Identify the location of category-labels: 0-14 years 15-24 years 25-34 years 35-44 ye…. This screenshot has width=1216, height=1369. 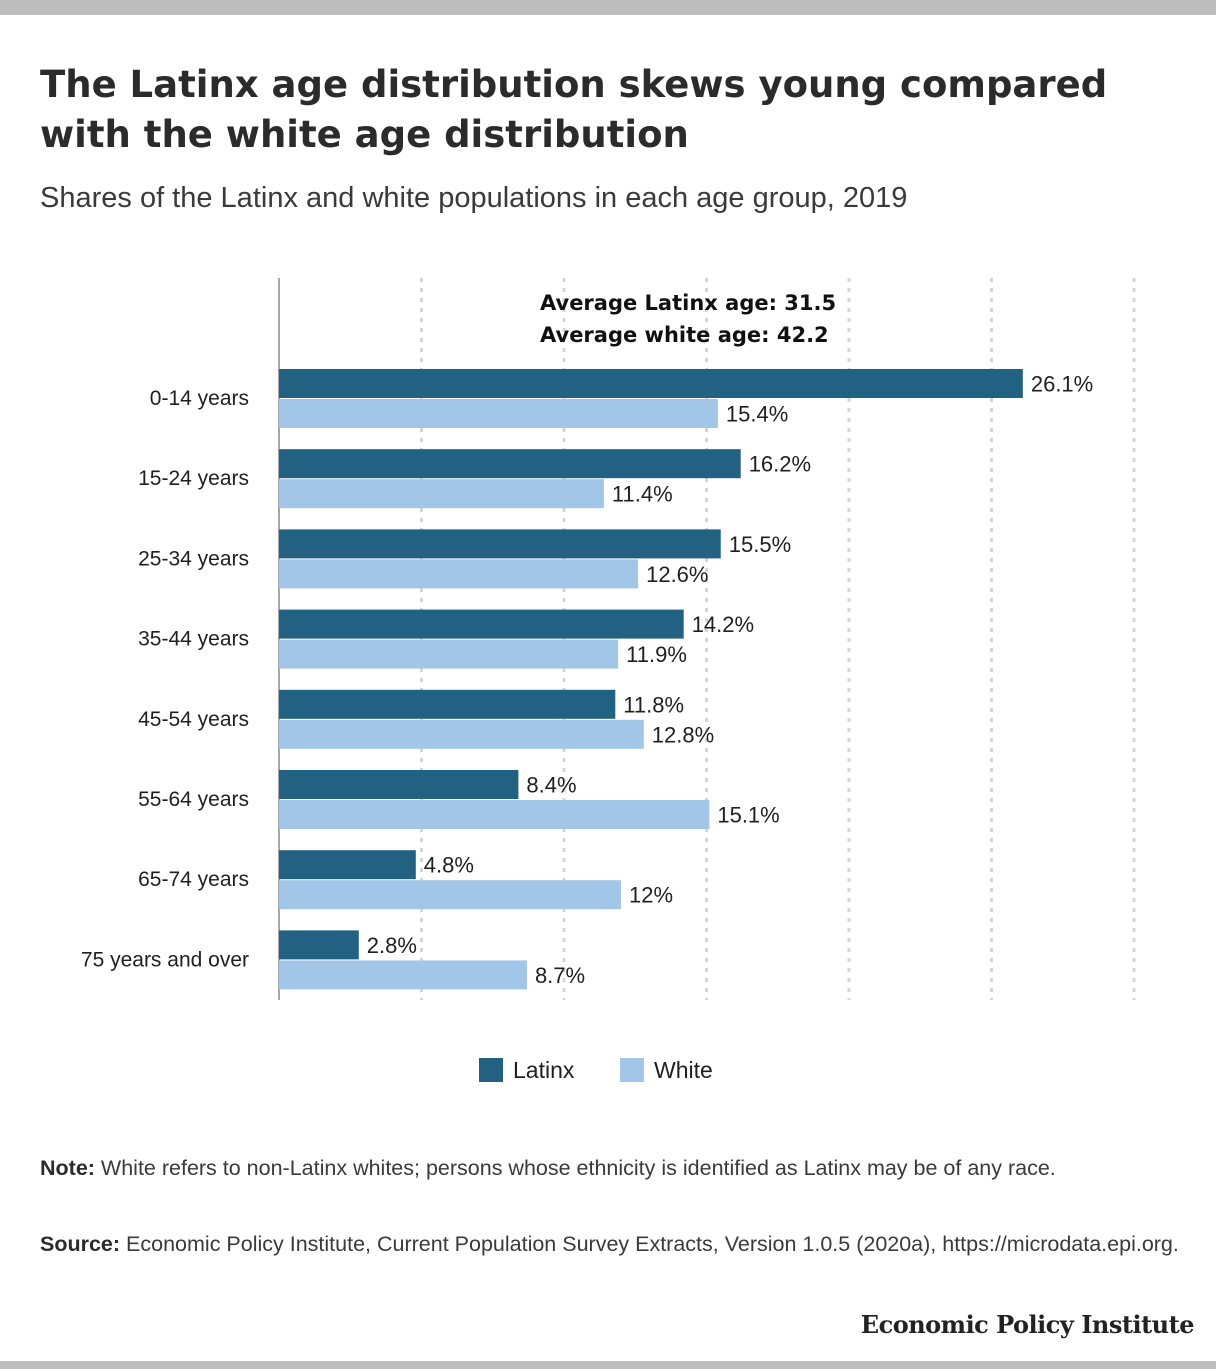
(165, 679).